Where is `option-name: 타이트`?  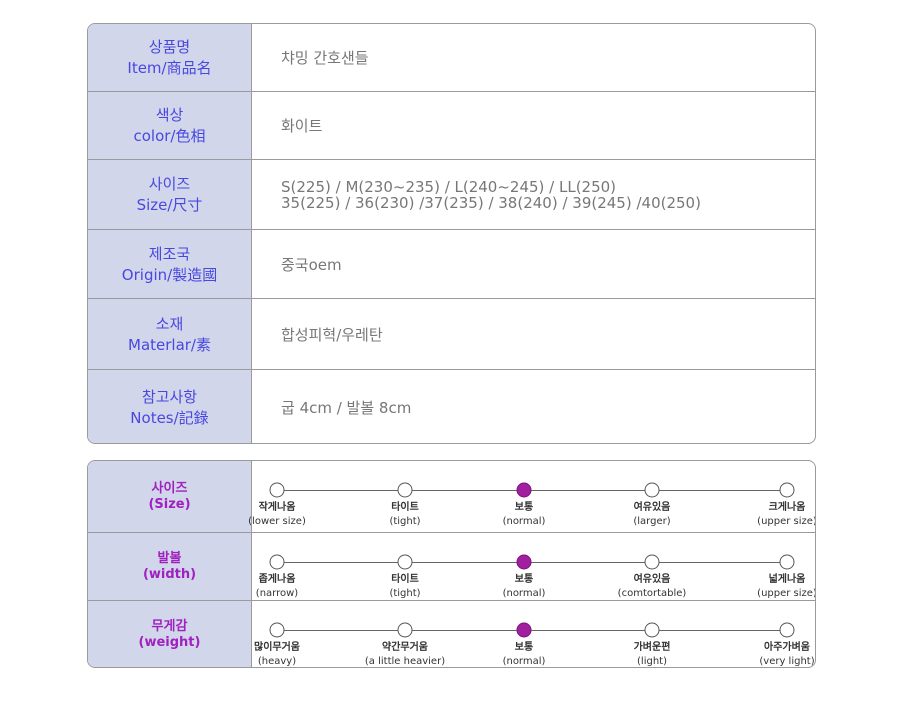 option-name: 타이트 is located at coordinates (405, 507).